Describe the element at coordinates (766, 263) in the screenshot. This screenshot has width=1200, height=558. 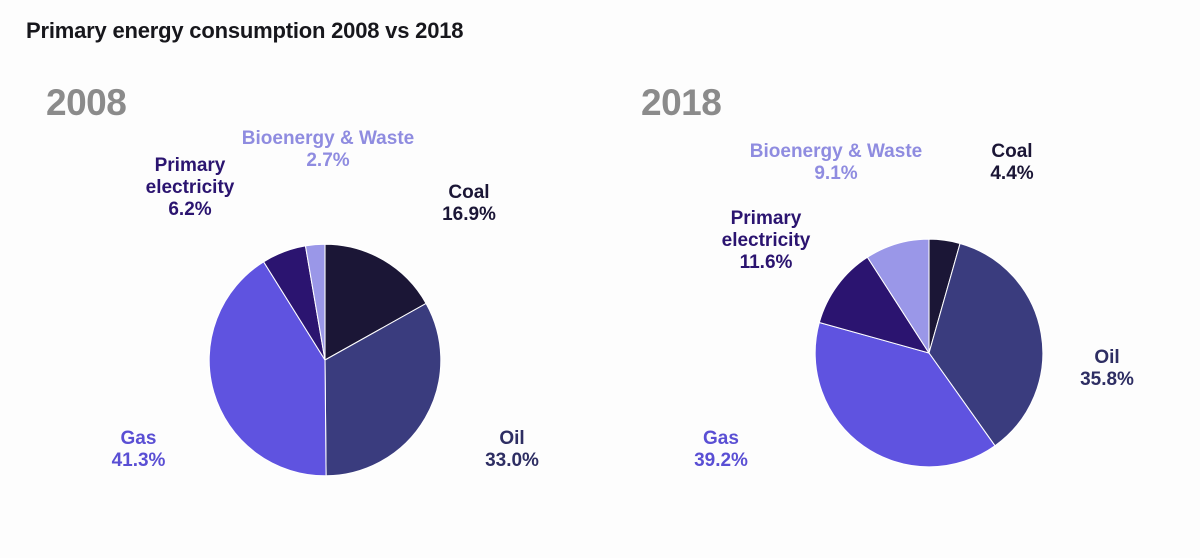
I see `label-percent: 11.6%` at that location.